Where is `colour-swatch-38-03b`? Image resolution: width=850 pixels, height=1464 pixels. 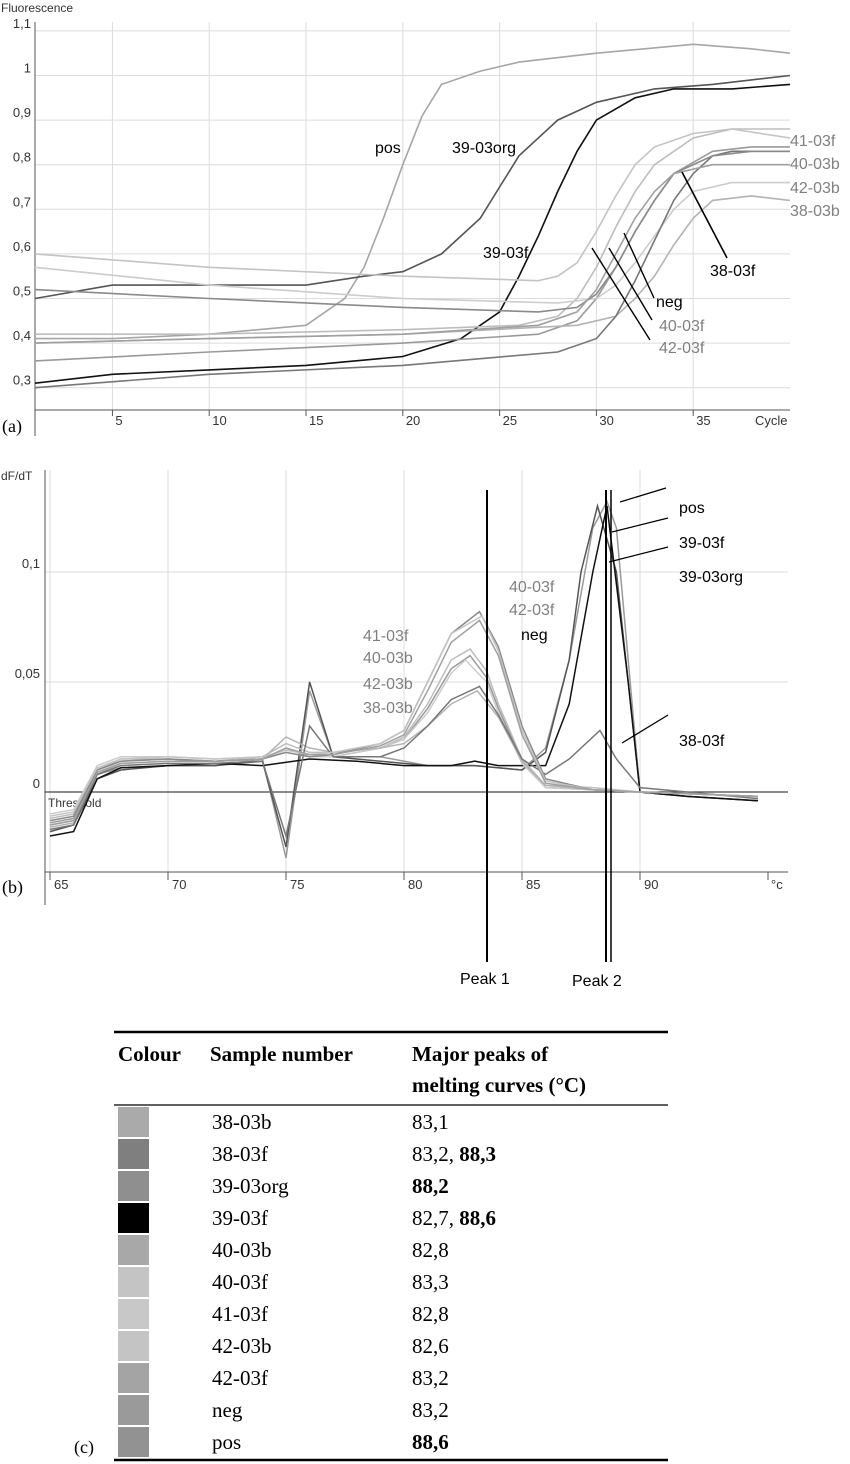
colour-swatch-38-03b is located at coordinates (133, 1122).